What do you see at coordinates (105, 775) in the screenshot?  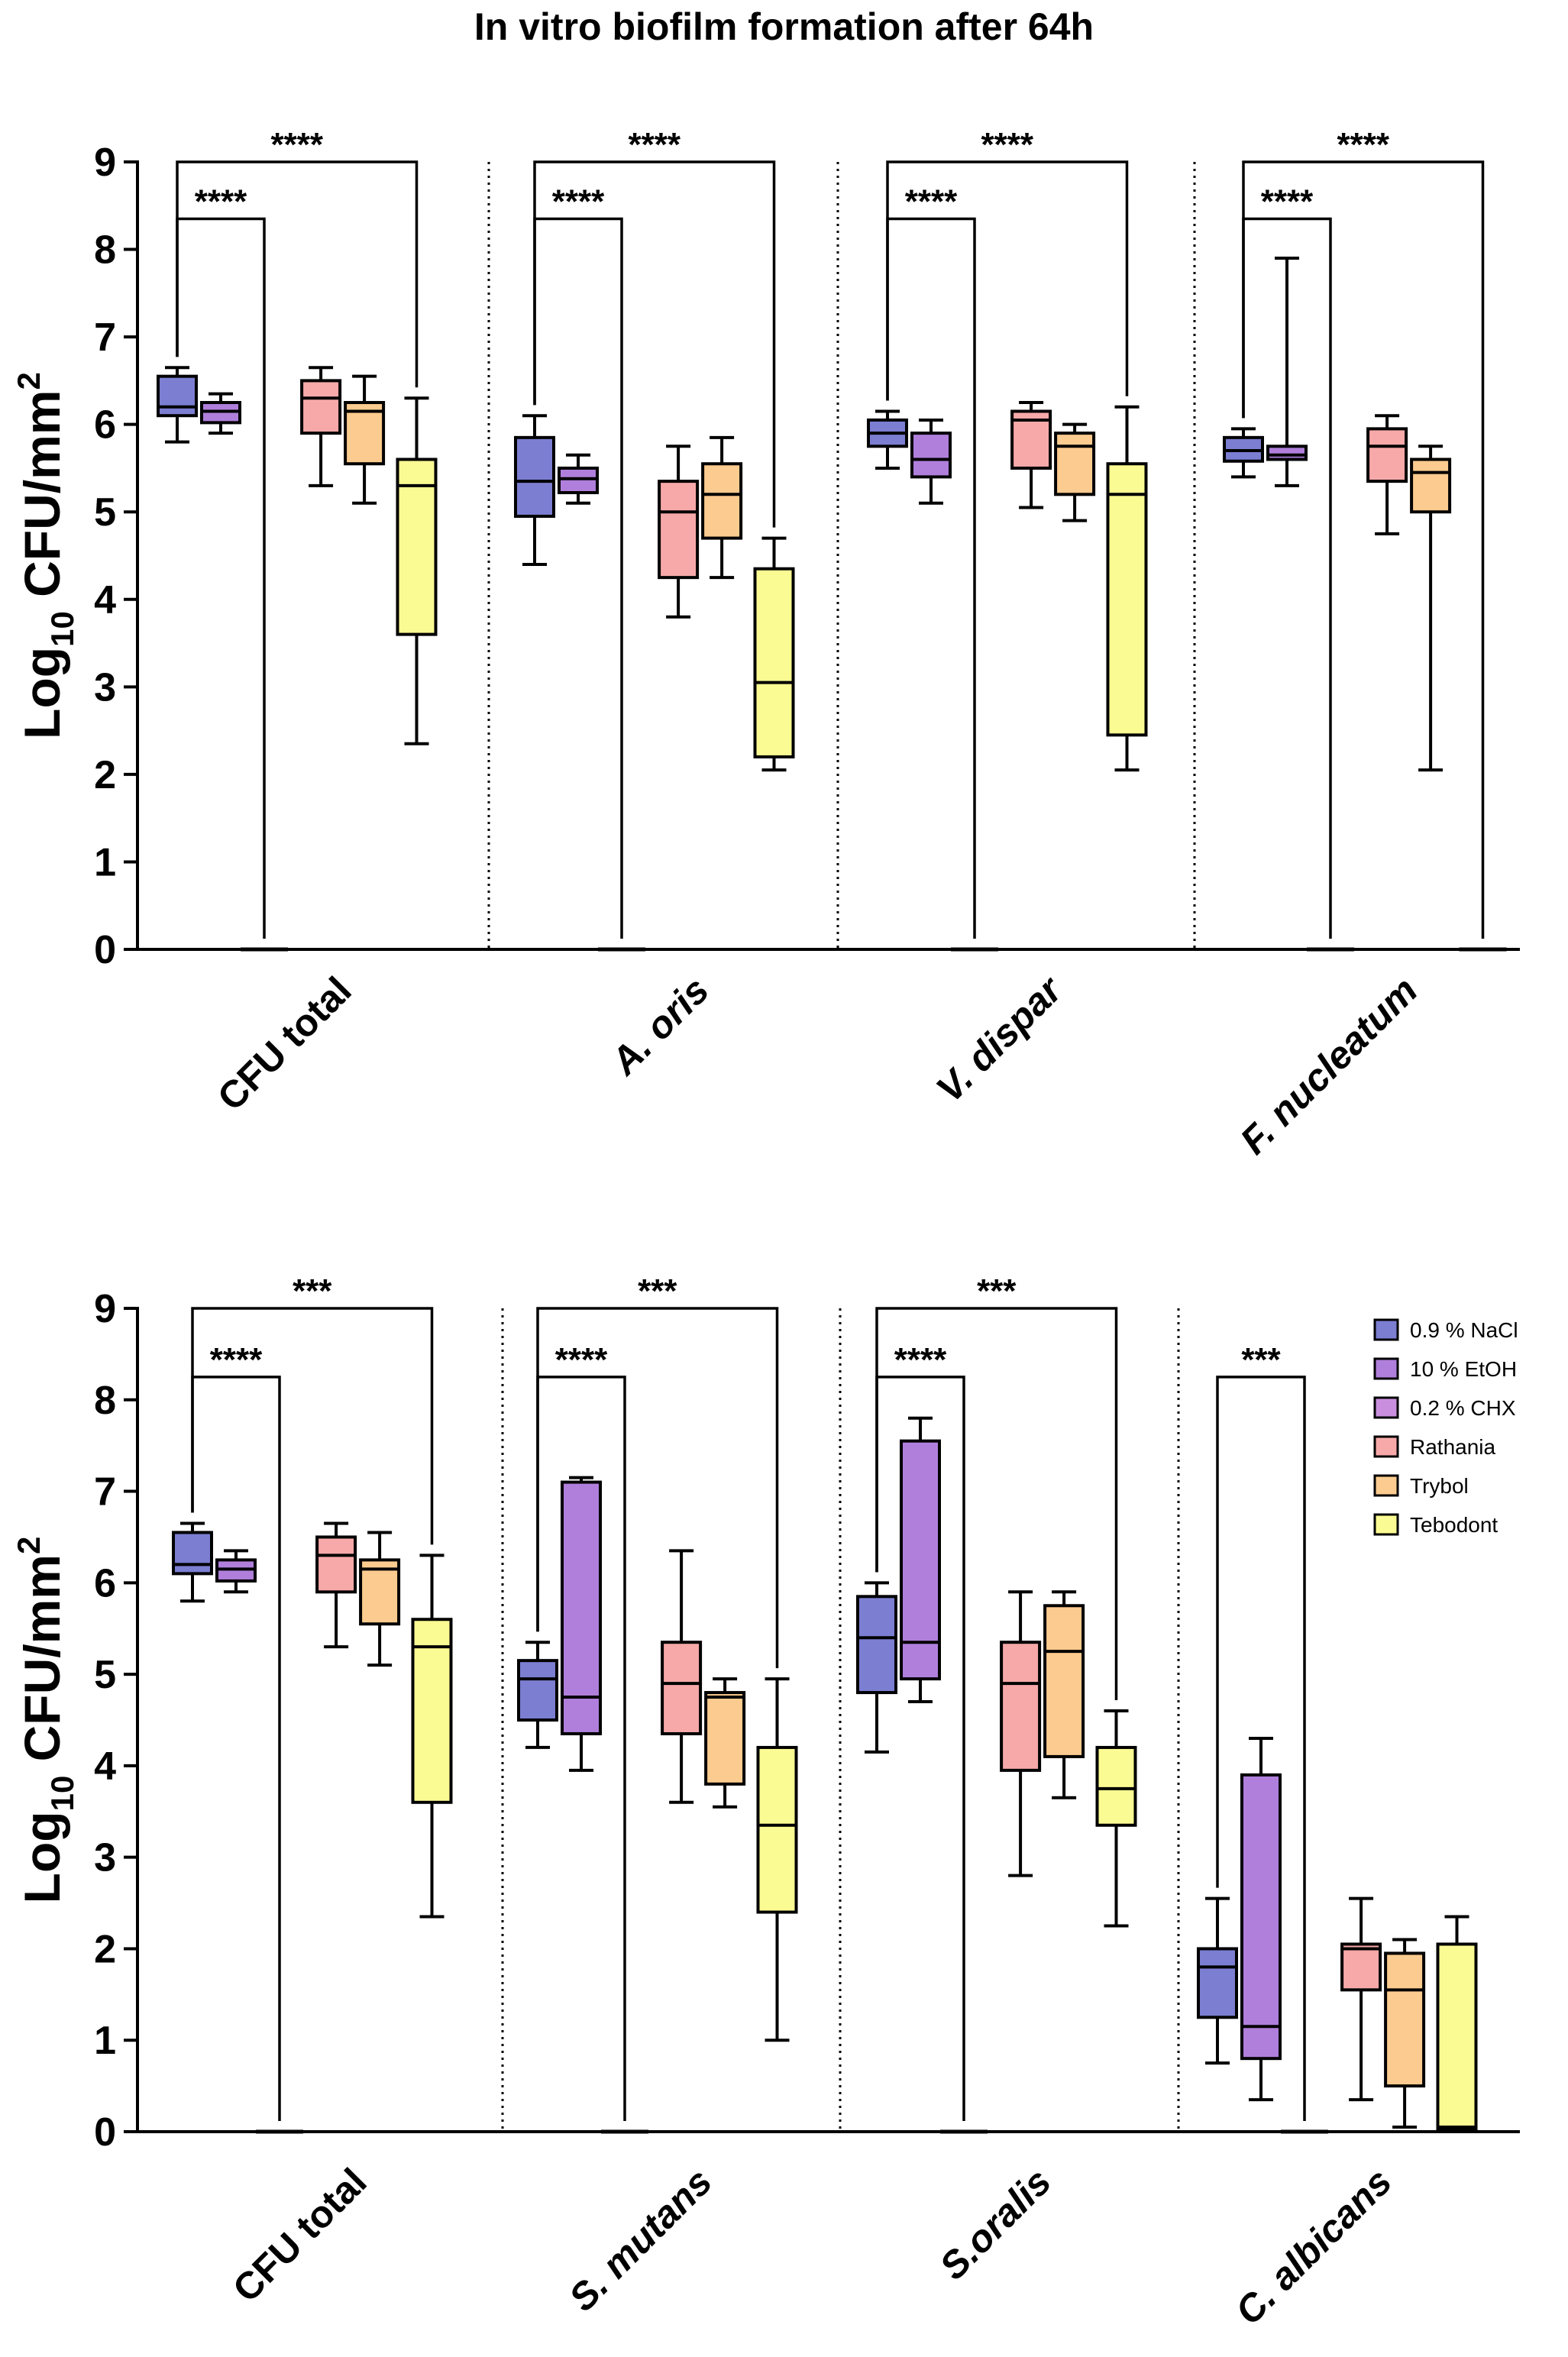 I see `y-tick-label: 2` at bounding box center [105, 775].